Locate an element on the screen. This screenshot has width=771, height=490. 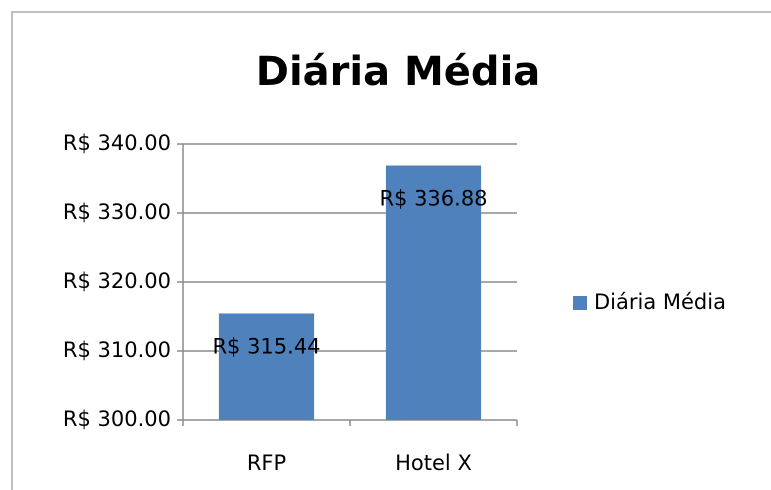
y-tick-label: R$ 310.00 is located at coordinates (117, 350).